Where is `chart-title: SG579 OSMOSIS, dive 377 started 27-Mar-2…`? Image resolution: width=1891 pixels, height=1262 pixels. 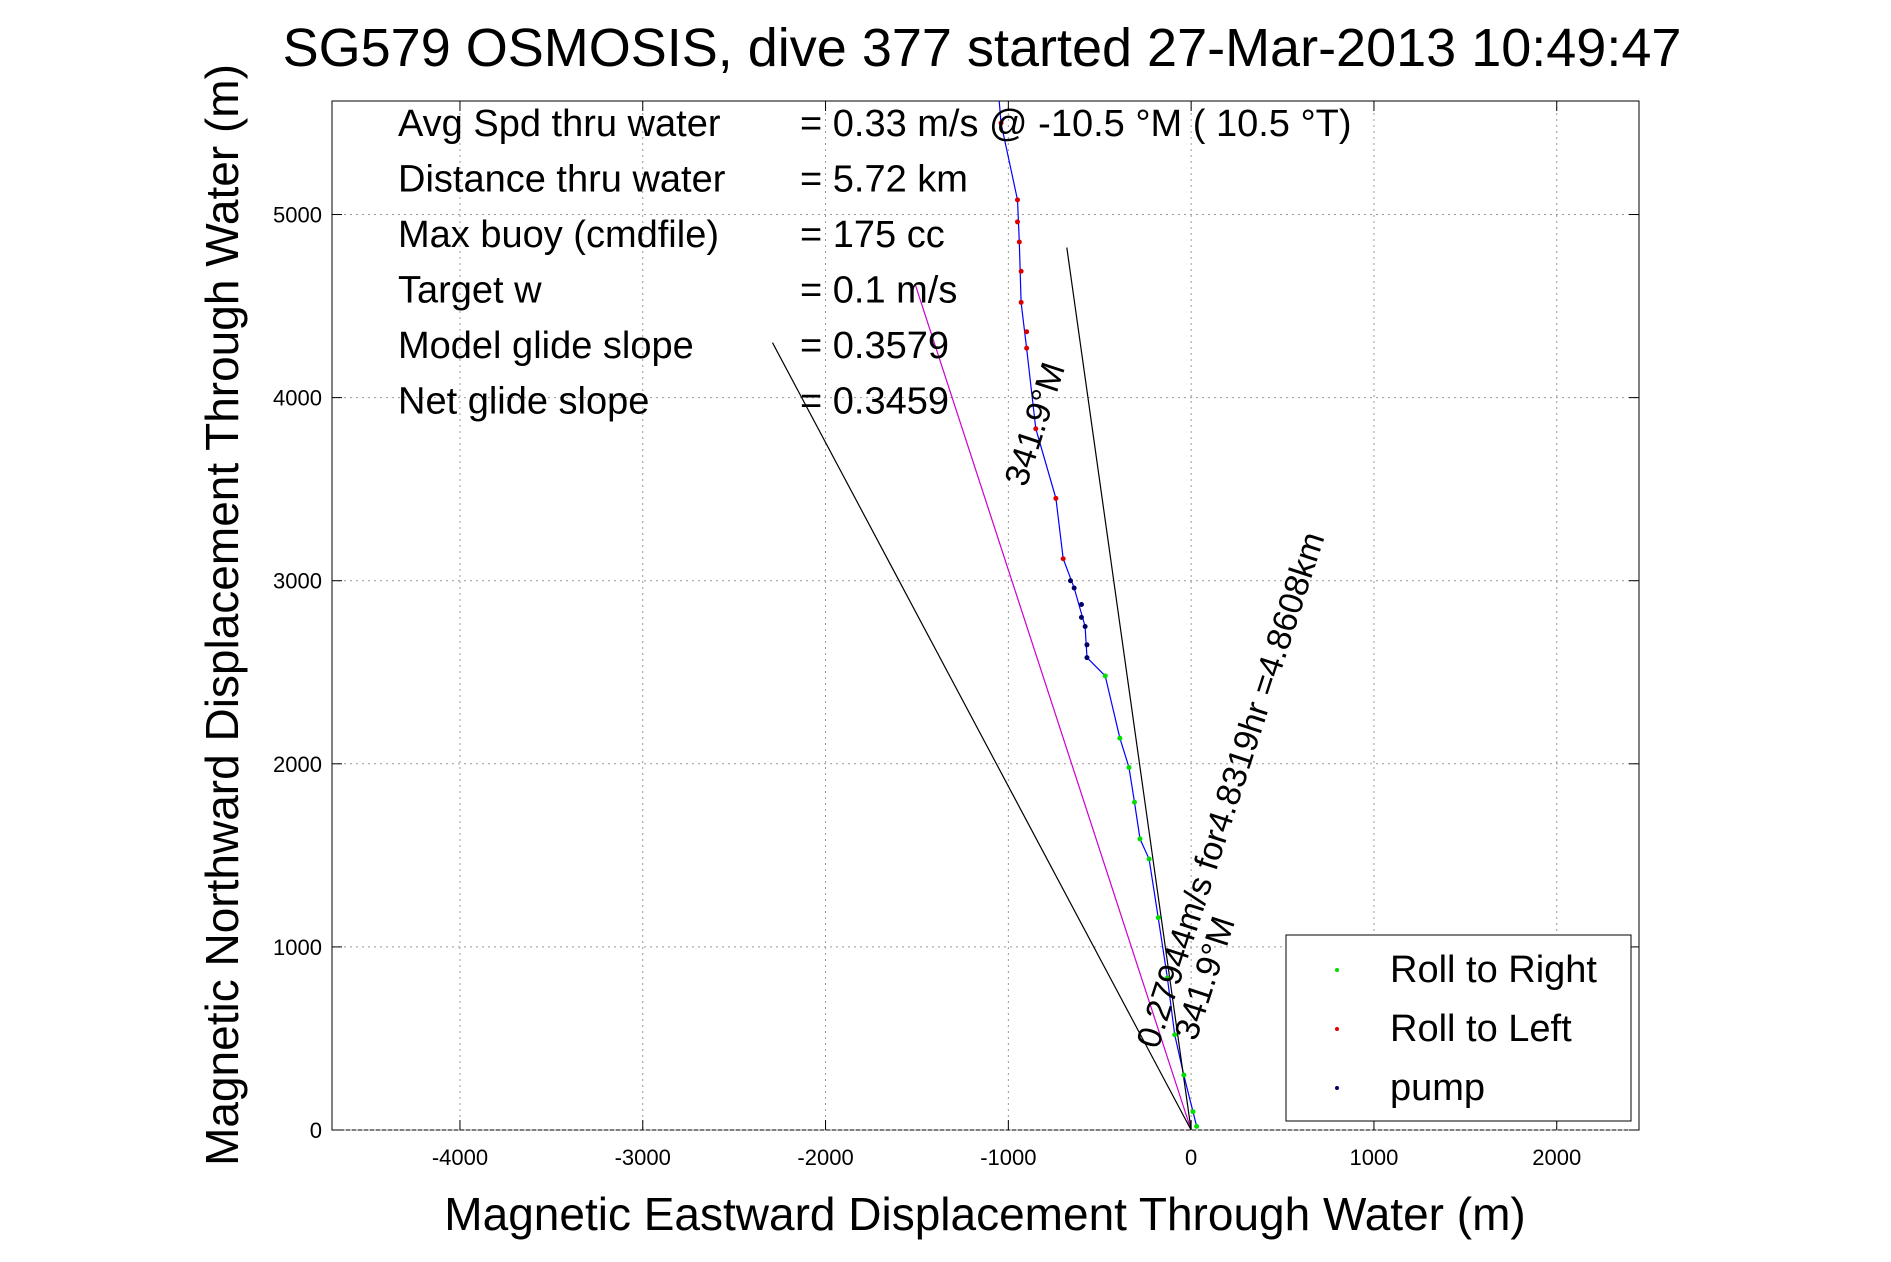
chart-title: SG579 OSMOSIS, dive 377 started 27-Mar-2… is located at coordinates (982, 48).